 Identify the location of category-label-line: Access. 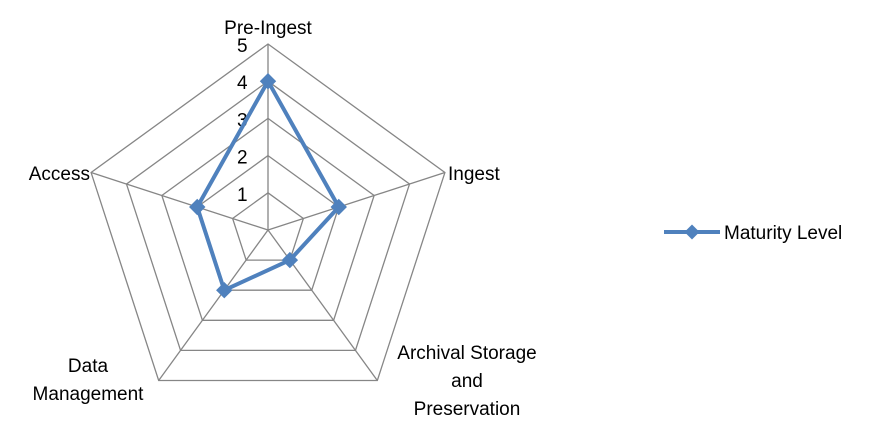
(59, 174).